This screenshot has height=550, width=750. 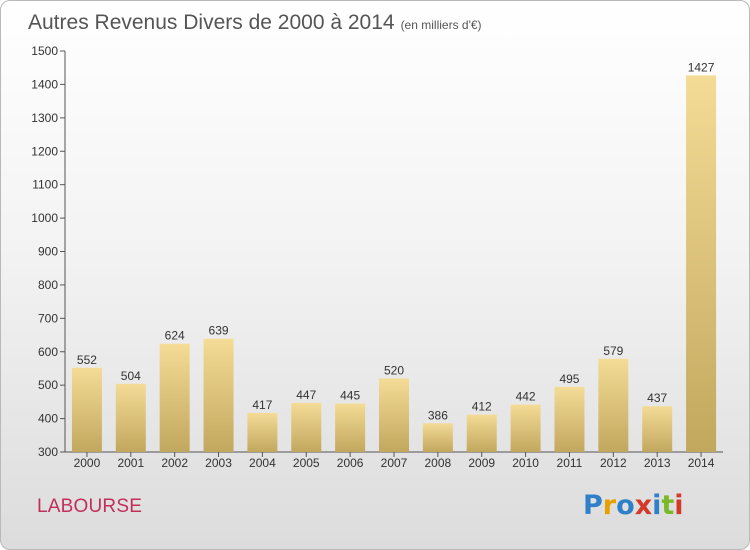 I want to click on data-label-2006: 445, so click(x=350, y=396).